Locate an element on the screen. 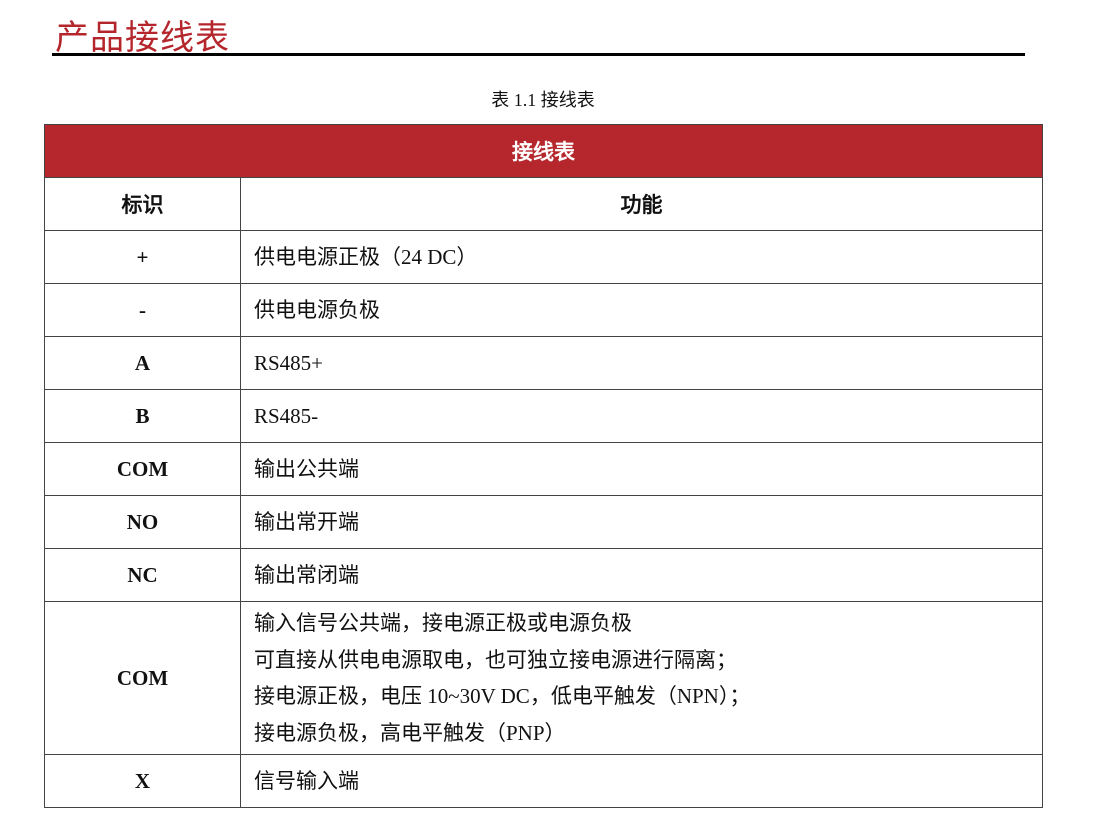 The height and width of the screenshot is (838, 1096). table-row: X 信号输入端 is located at coordinates (543, 781).